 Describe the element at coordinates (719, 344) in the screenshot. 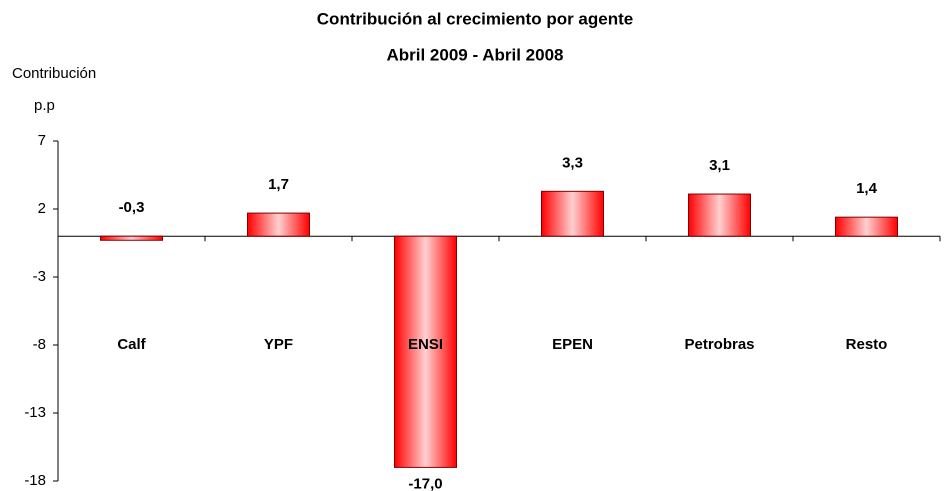

I see `x-tick-label: Petrobras` at that location.